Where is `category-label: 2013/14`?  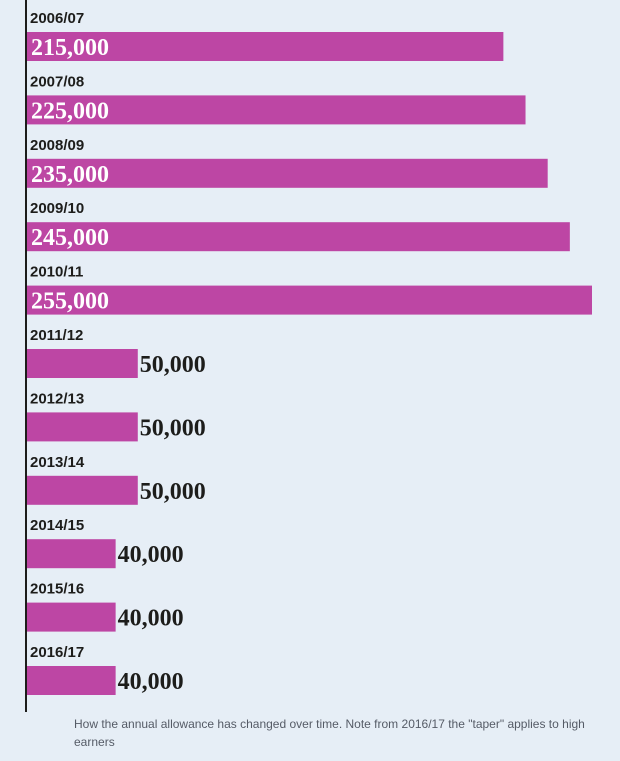
category-label: 2013/14 is located at coordinates (57, 462).